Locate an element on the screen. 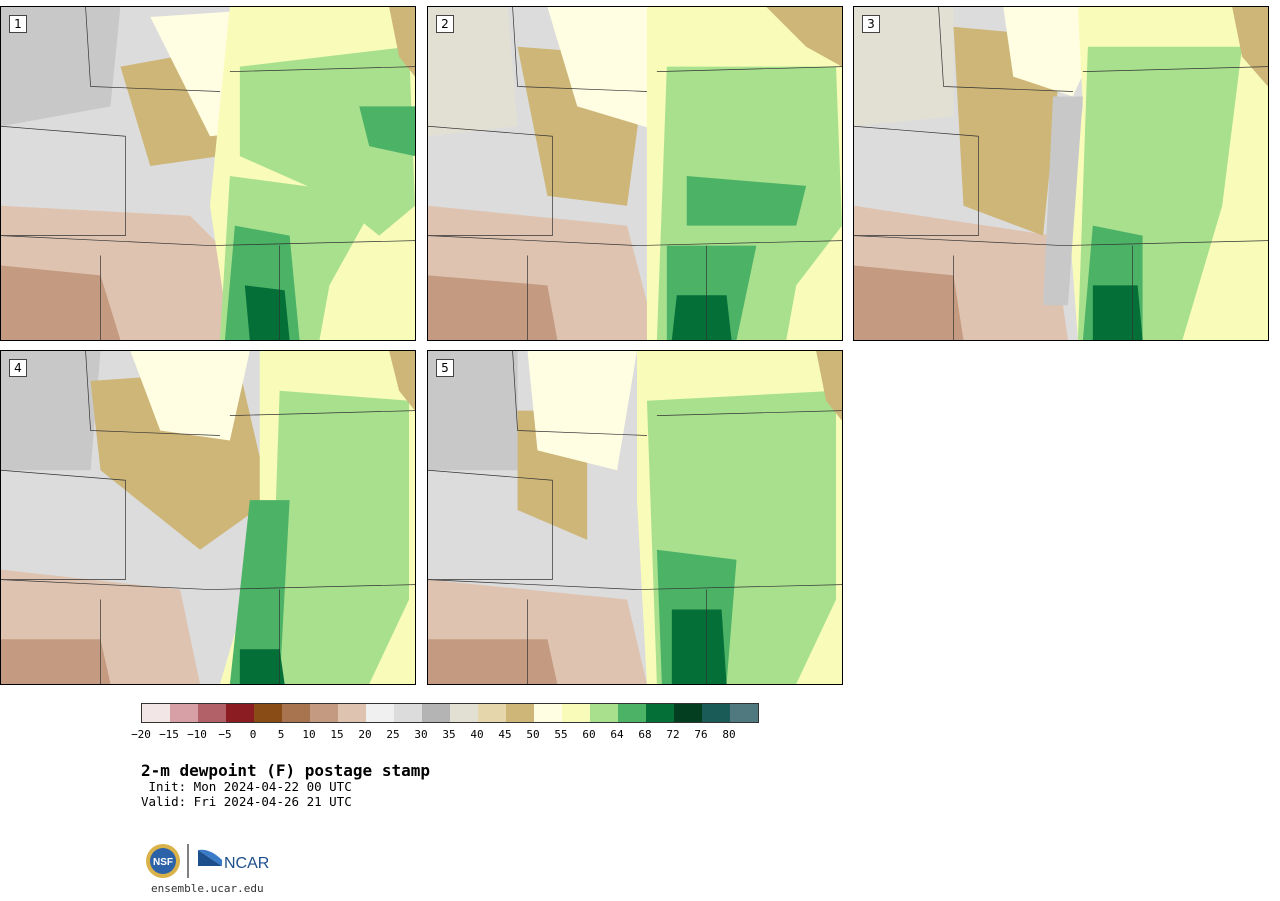 Image resolution: width=1280 pixels, height=901 pixels. init-time: Init: Mon 2024-04-22 00 UTC is located at coordinates (246, 786).